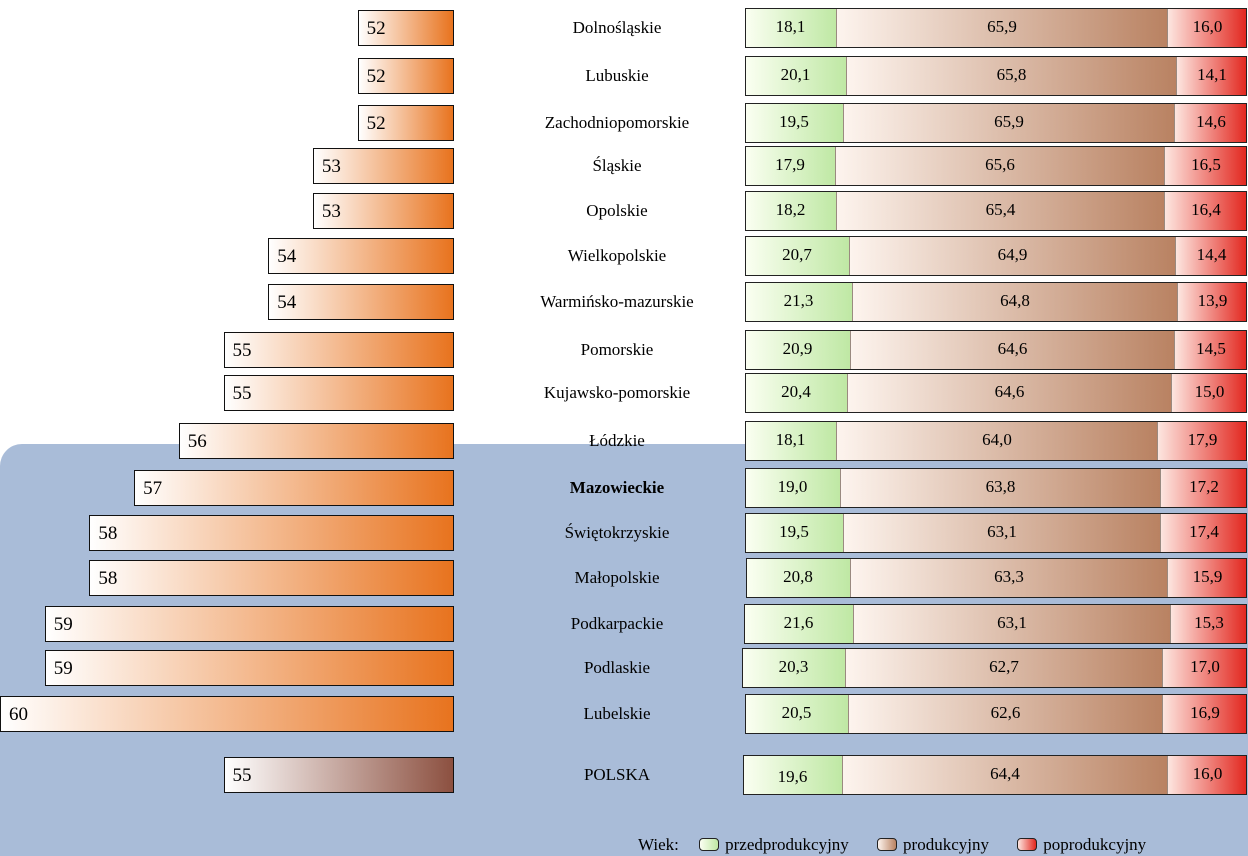  Describe the element at coordinates (617, 165) in the screenshot. I see `category-label-l-skie: Śląskie` at that location.